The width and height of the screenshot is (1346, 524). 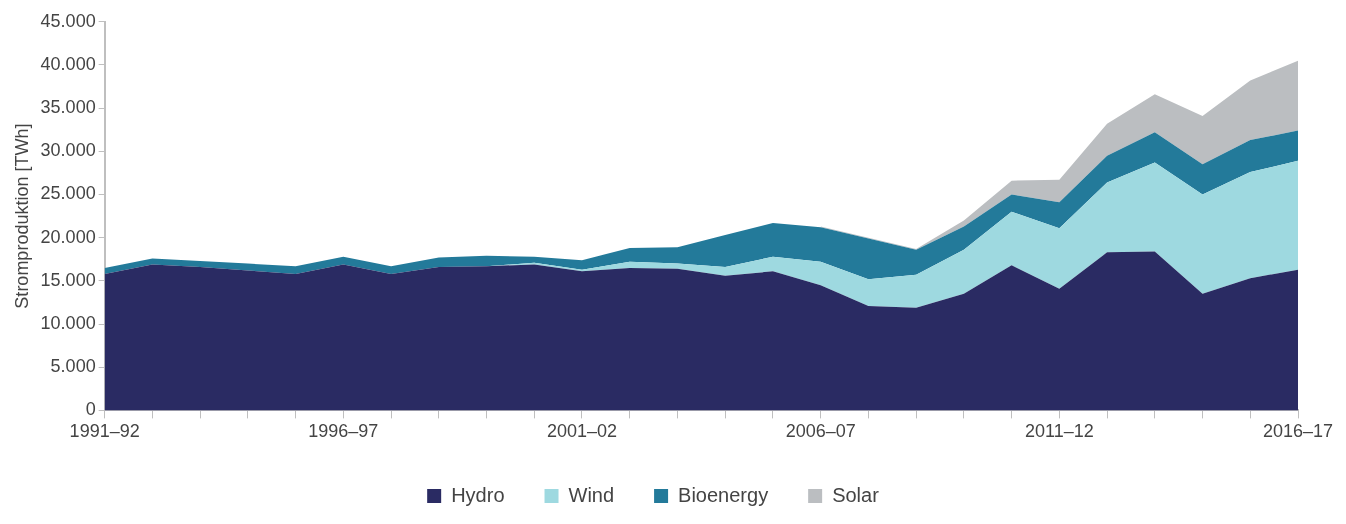 I want to click on legend-label: Wind, so click(x=591, y=494).